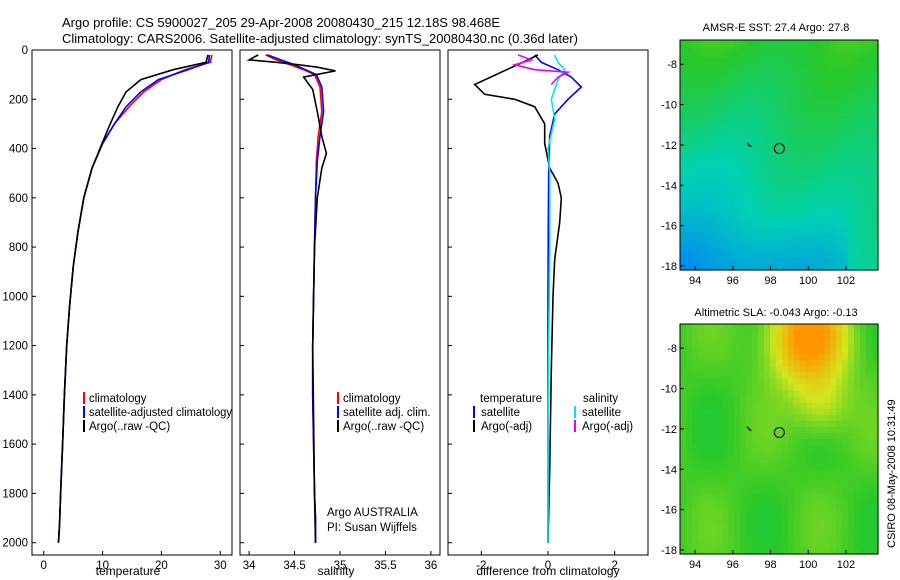 This screenshot has height=580, width=900. Describe the element at coordinates (669, 470) in the screenshot. I see `map-y-tick-label: -14` at that location.